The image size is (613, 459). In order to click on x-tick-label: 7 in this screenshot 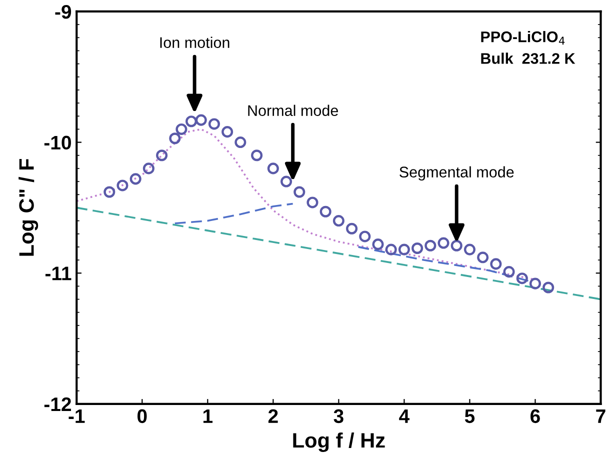, I will do `click(601, 416)`.